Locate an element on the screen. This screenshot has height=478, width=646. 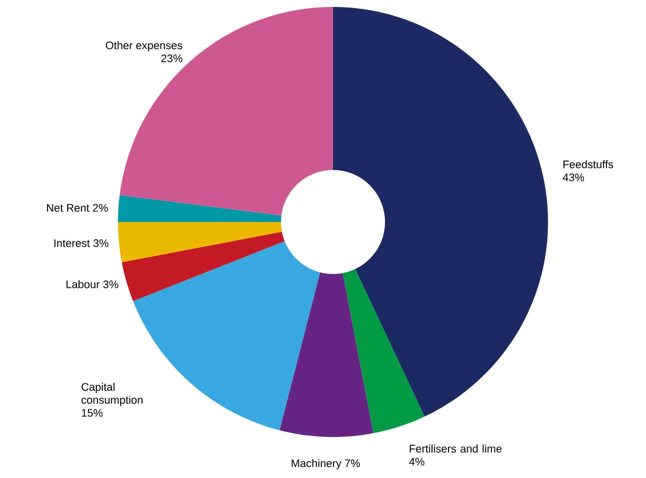
data-label: 43% is located at coordinates (573, 177).